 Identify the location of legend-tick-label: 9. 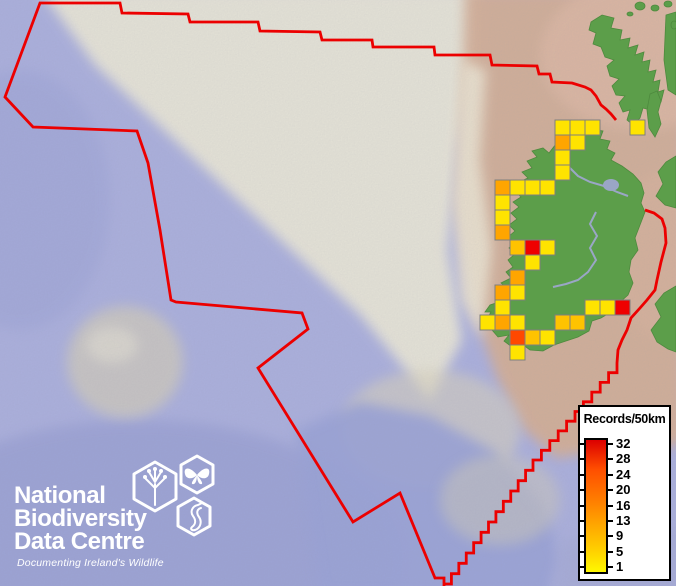
(620, 536).